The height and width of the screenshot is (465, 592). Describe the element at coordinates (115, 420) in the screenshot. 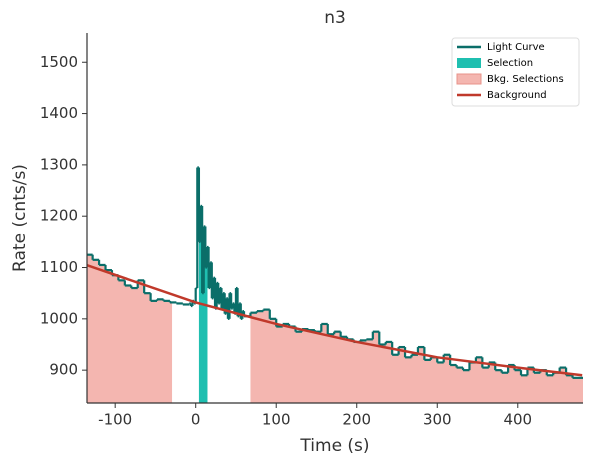

I see `x-tick-label: -100` at that location.